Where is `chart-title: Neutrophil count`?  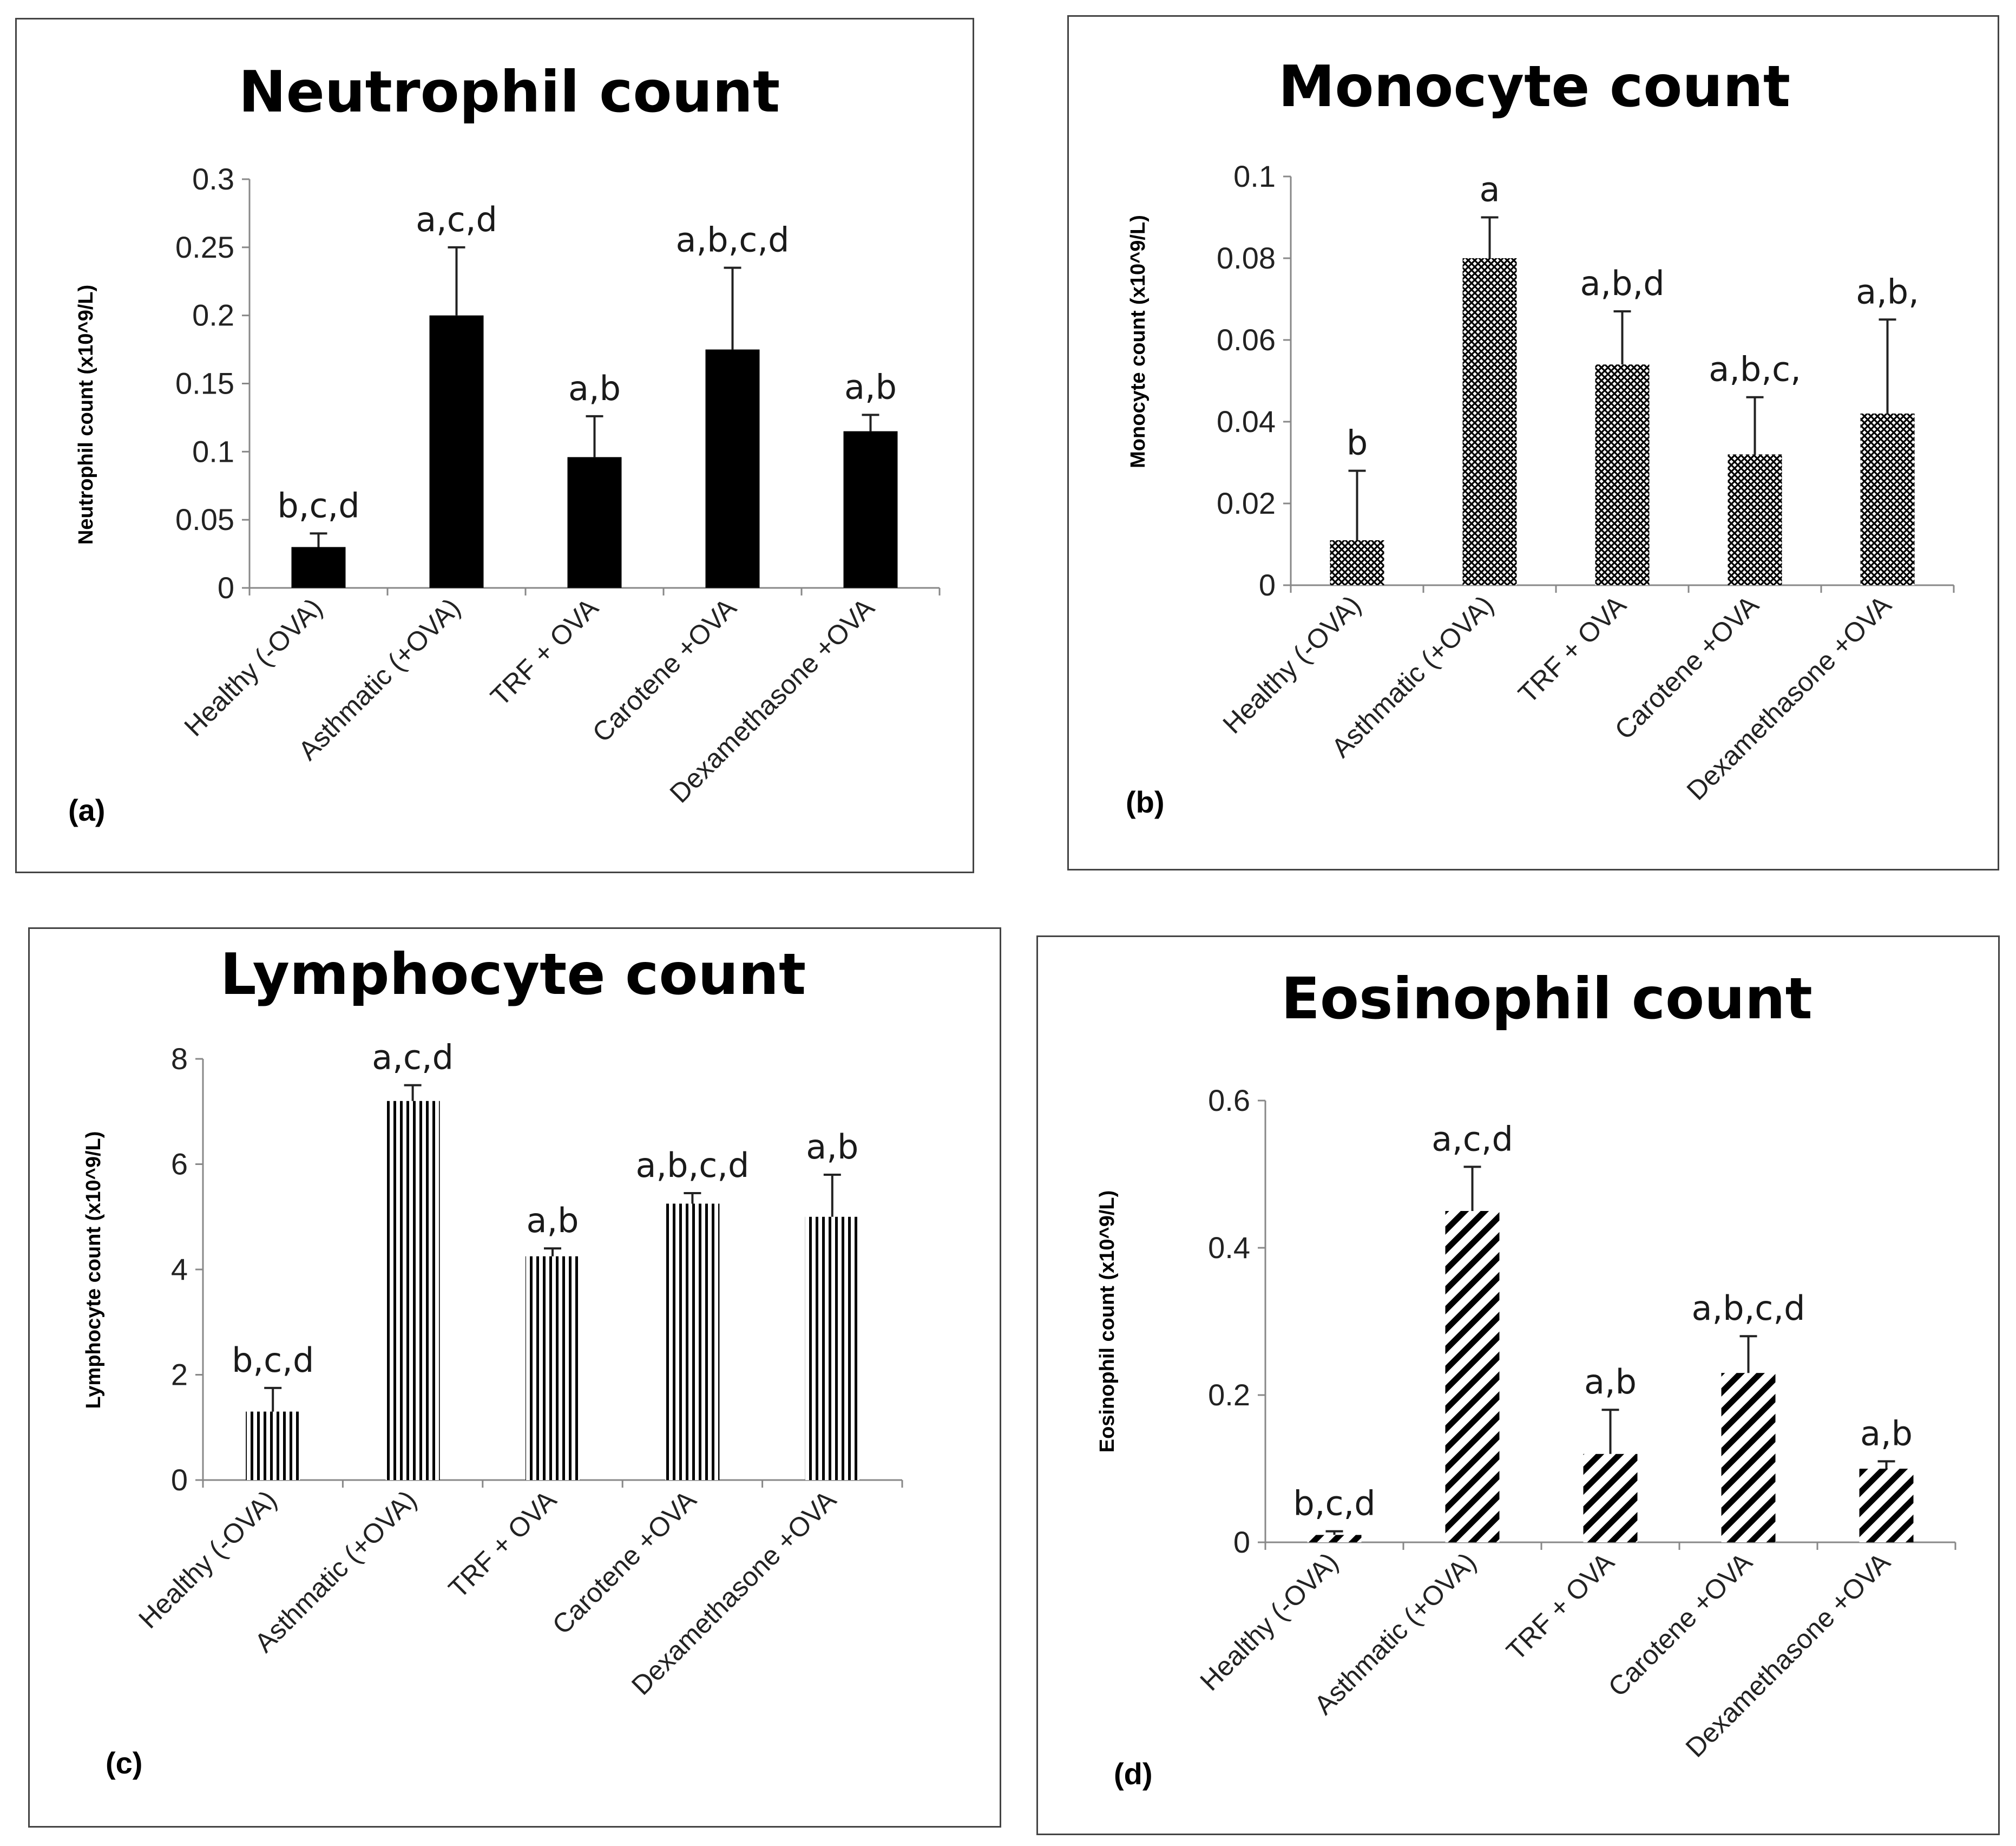
chart-title: Neutrophil count is located at coordinates (509, 92).